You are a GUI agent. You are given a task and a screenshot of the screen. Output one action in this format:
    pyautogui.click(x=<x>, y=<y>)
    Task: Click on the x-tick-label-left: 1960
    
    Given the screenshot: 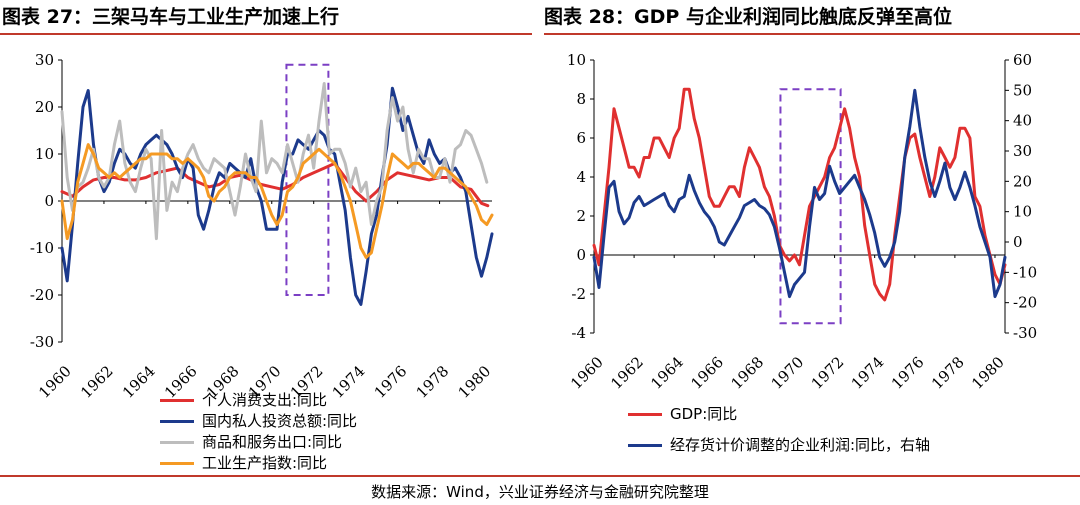 What is the action you would take?
    pyautogui.click(x=55, y=382)
    